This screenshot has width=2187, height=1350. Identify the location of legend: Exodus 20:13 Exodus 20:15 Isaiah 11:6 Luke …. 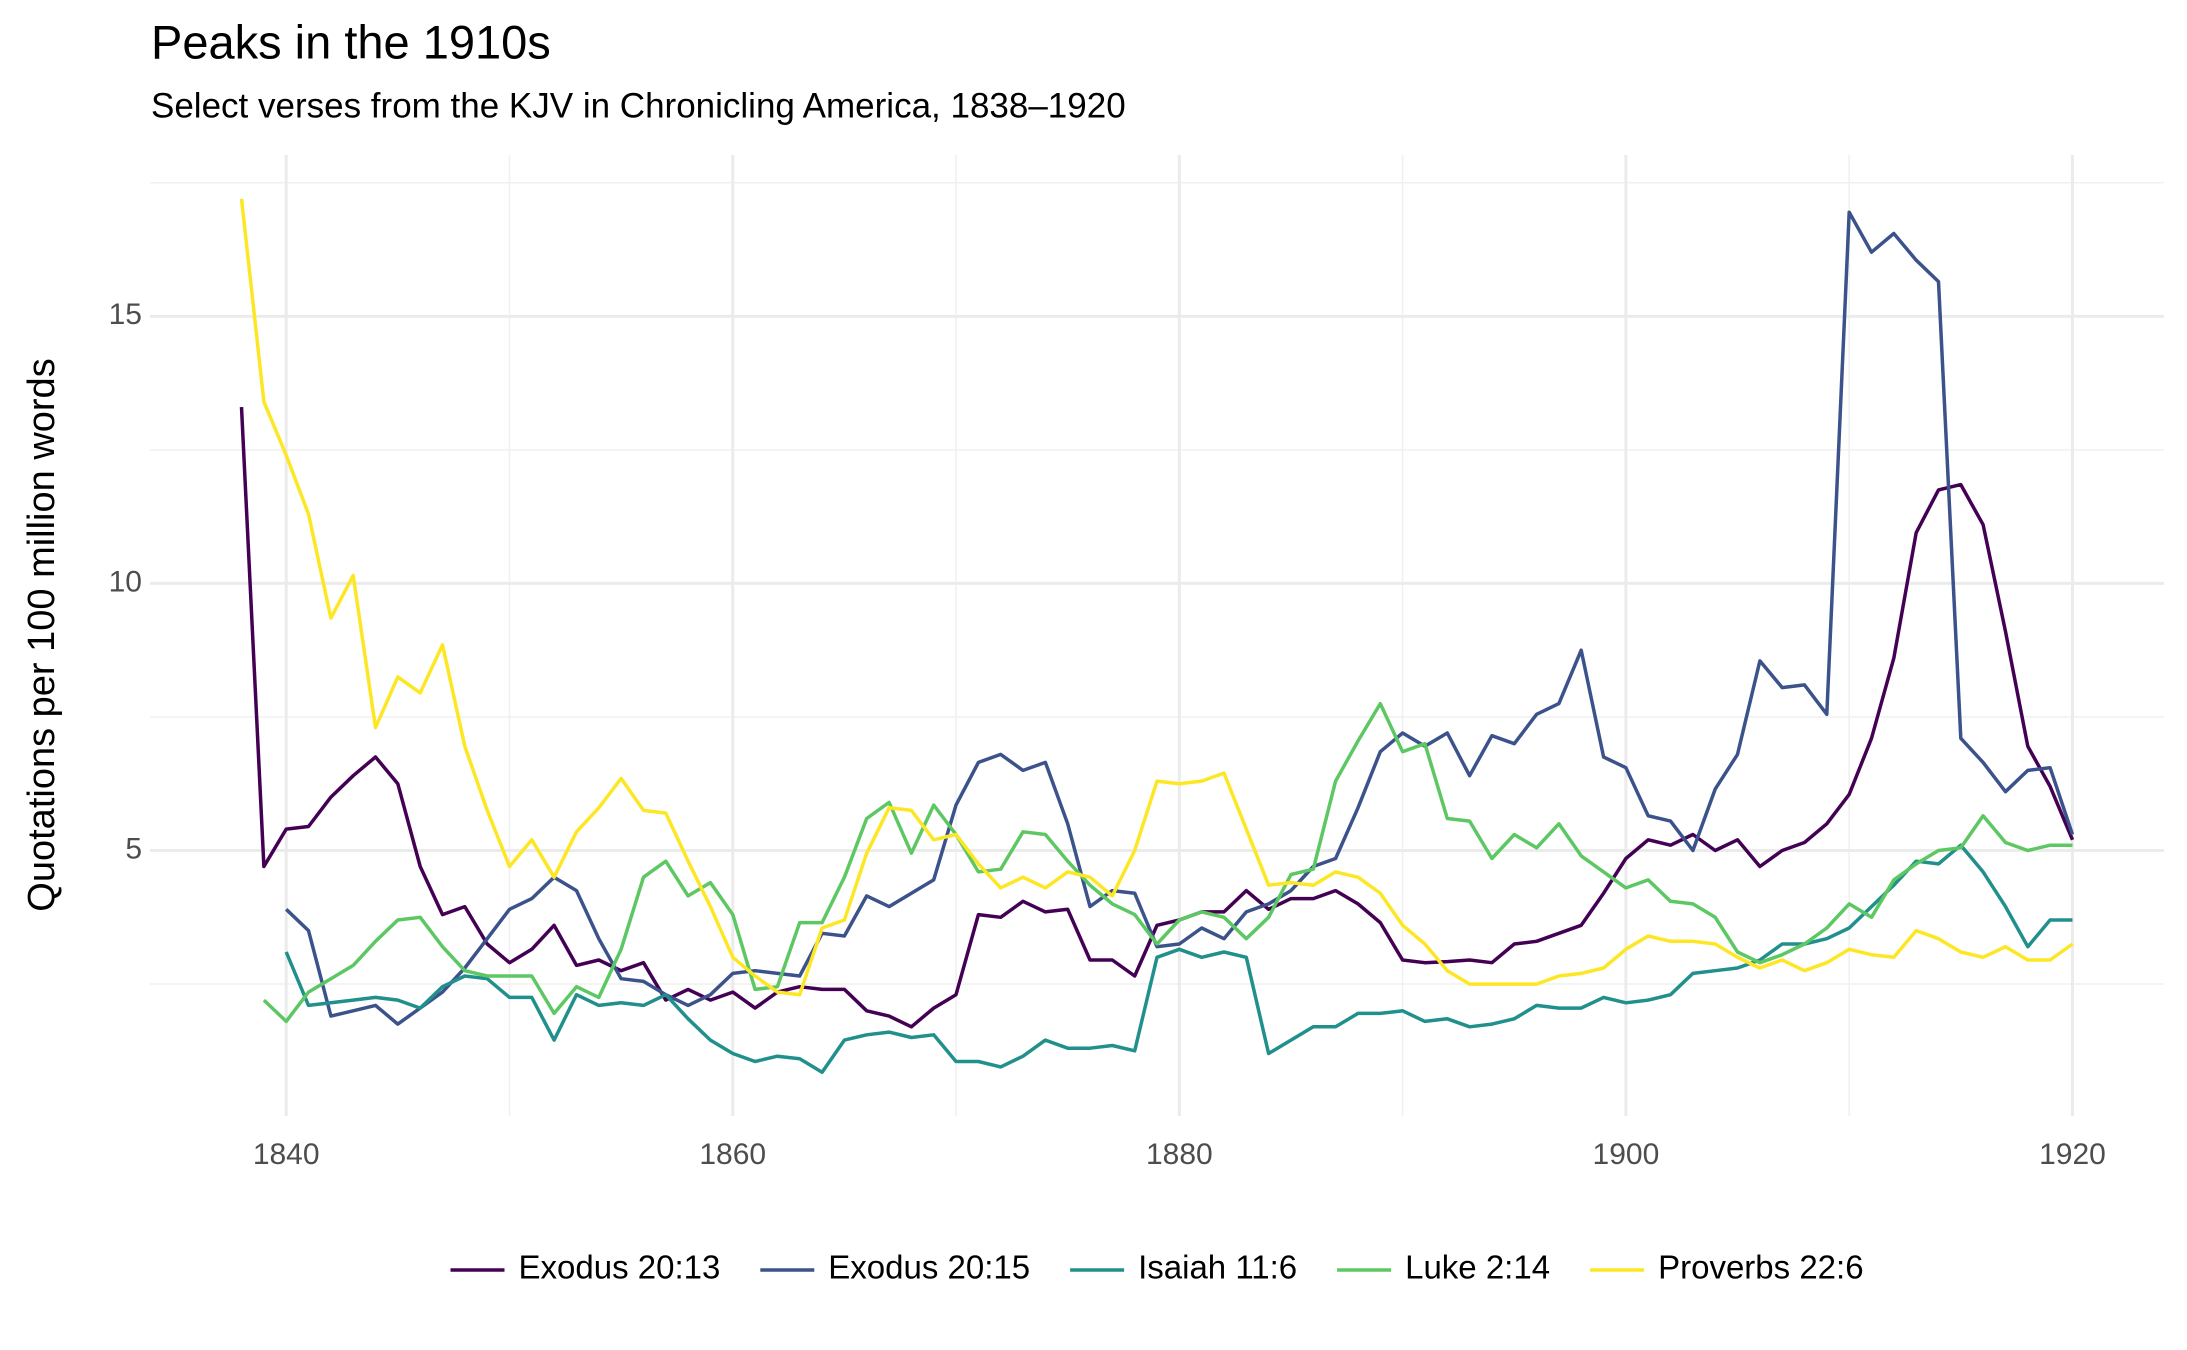
(1157, 1267).